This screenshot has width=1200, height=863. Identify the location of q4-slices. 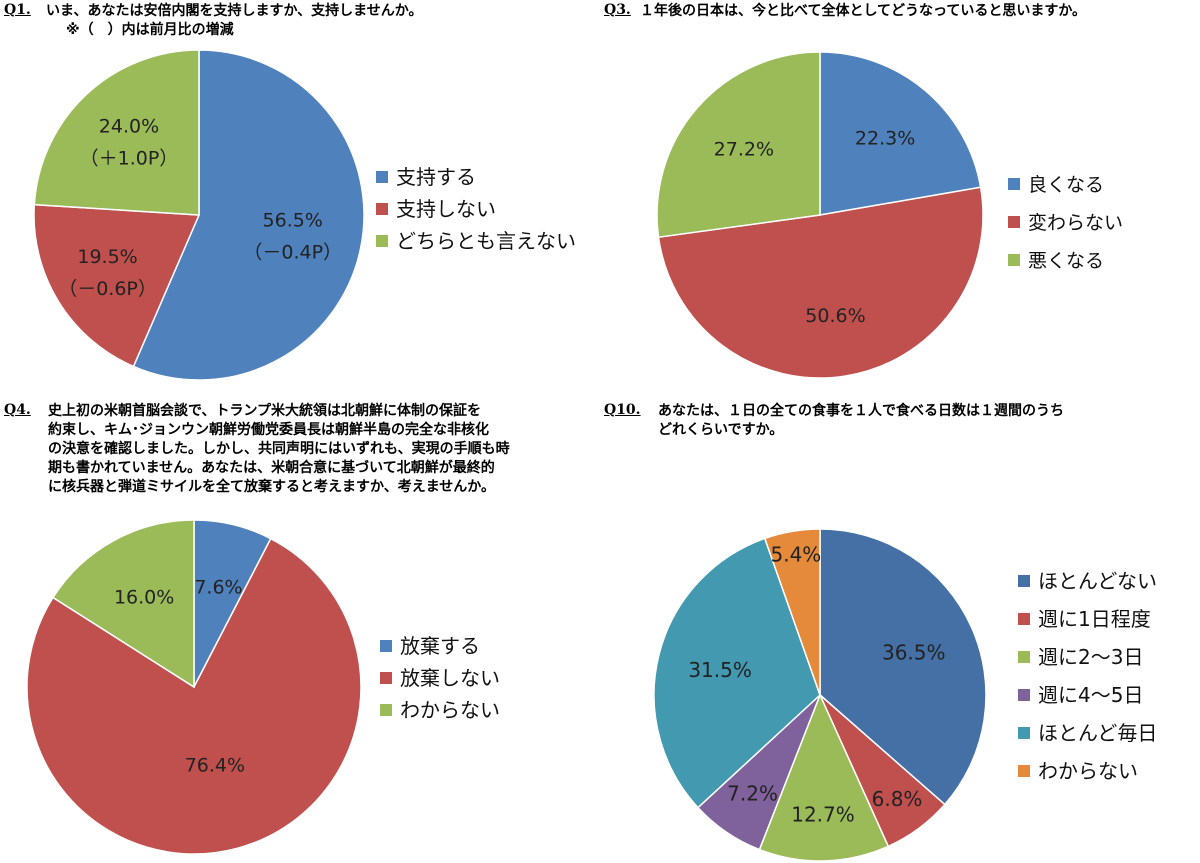
(194, 687).